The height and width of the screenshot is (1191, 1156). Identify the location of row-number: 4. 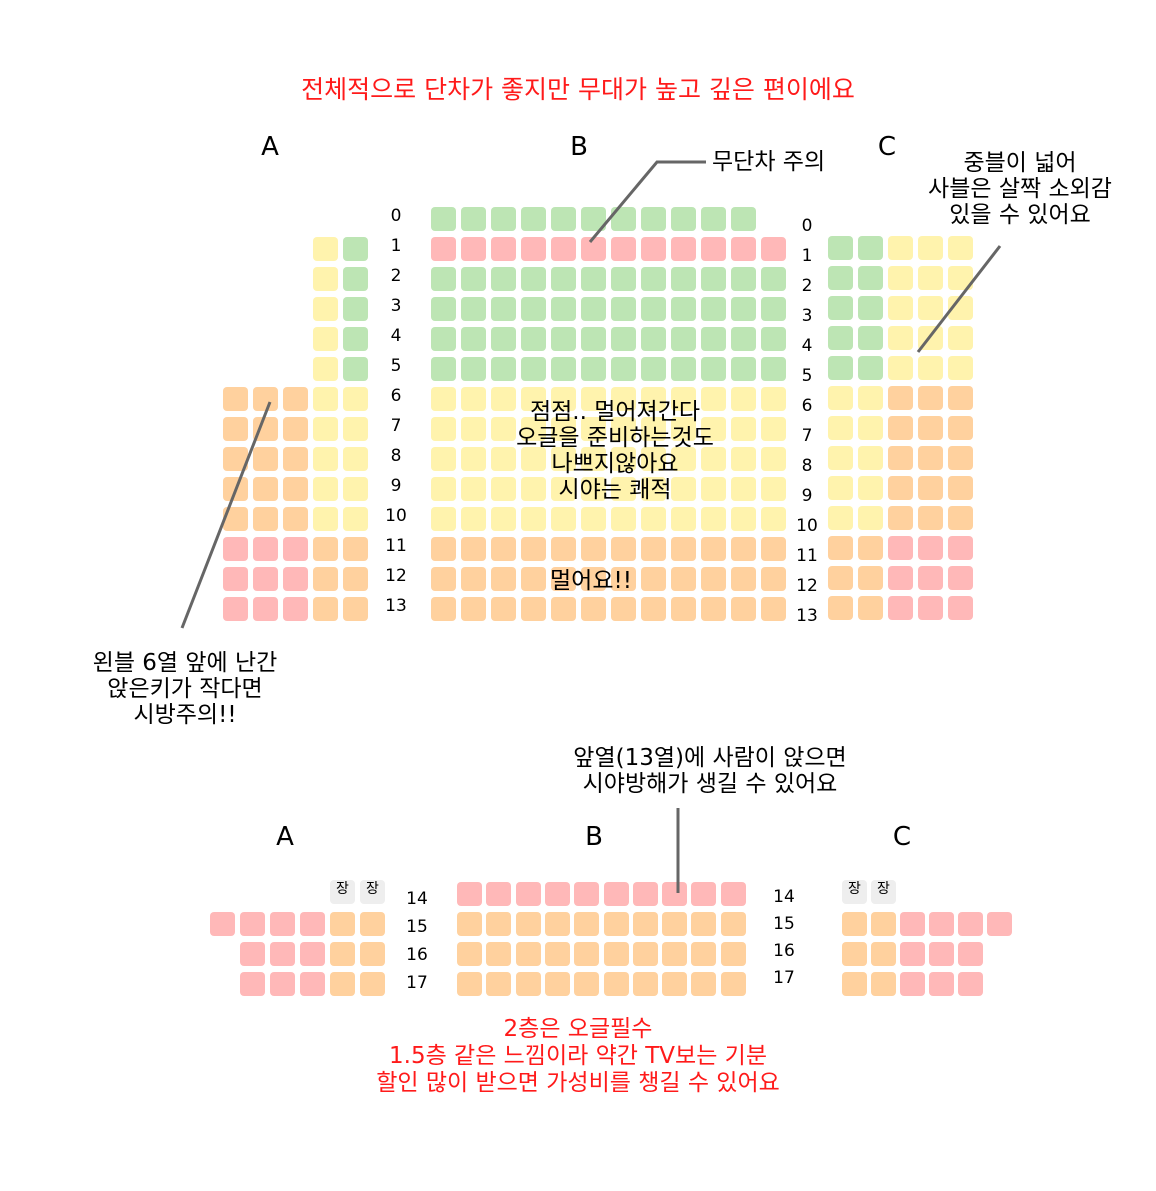
(807, 346).